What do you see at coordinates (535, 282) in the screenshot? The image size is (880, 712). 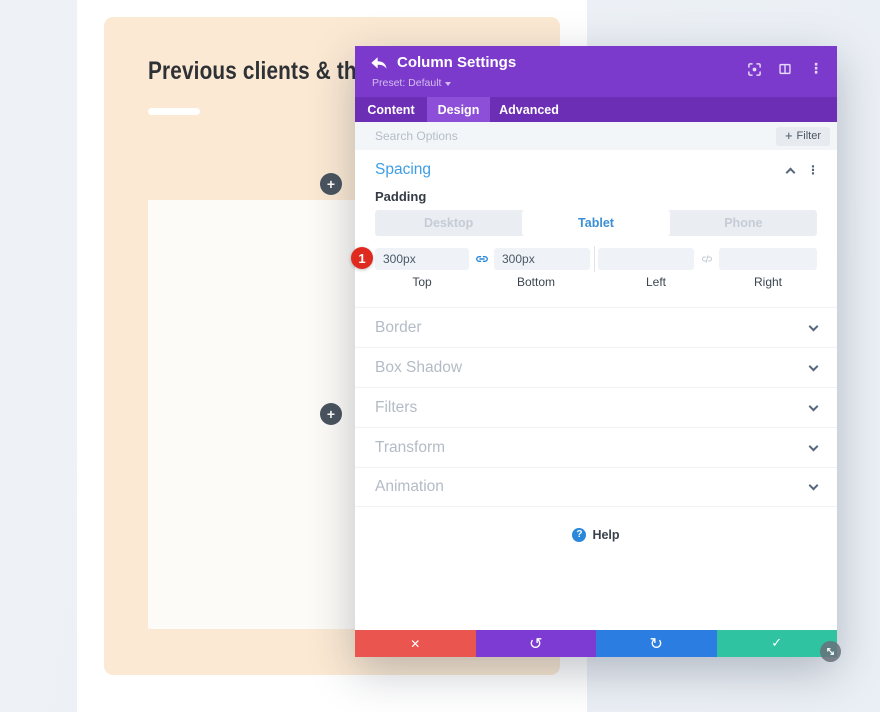 I see `label-bottom: Bottom` at bounding box center [535, 282].